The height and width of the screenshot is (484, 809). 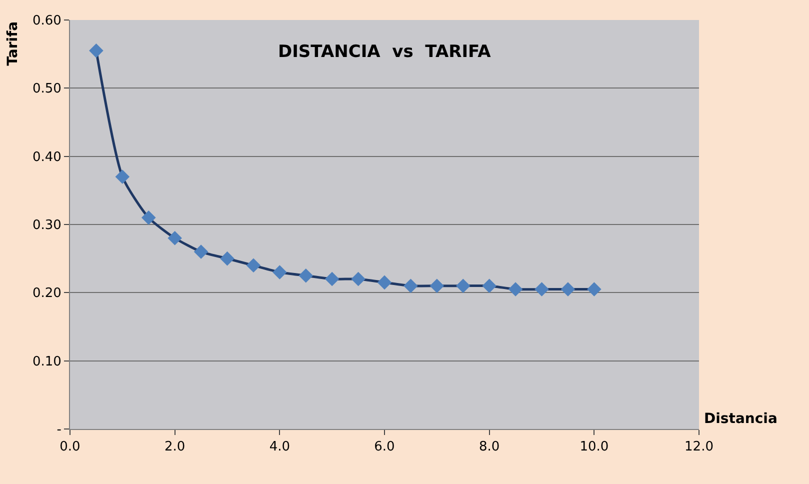 I want to click on y-tick-label: 0.10, so click(x=47, y=362).